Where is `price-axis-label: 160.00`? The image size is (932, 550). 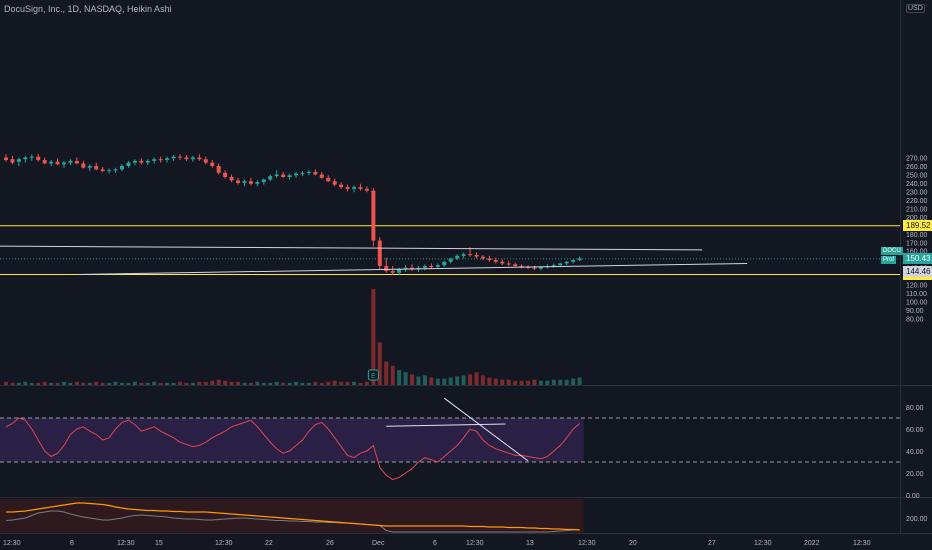
price-axis-label: 160.00 is located at coordinates (917, 252).